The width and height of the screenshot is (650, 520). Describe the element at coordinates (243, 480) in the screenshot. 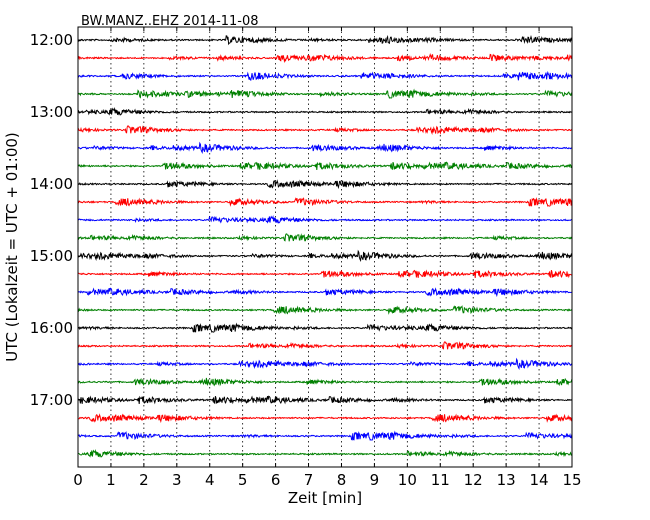

I see `x-tick-label: 5` at that location.